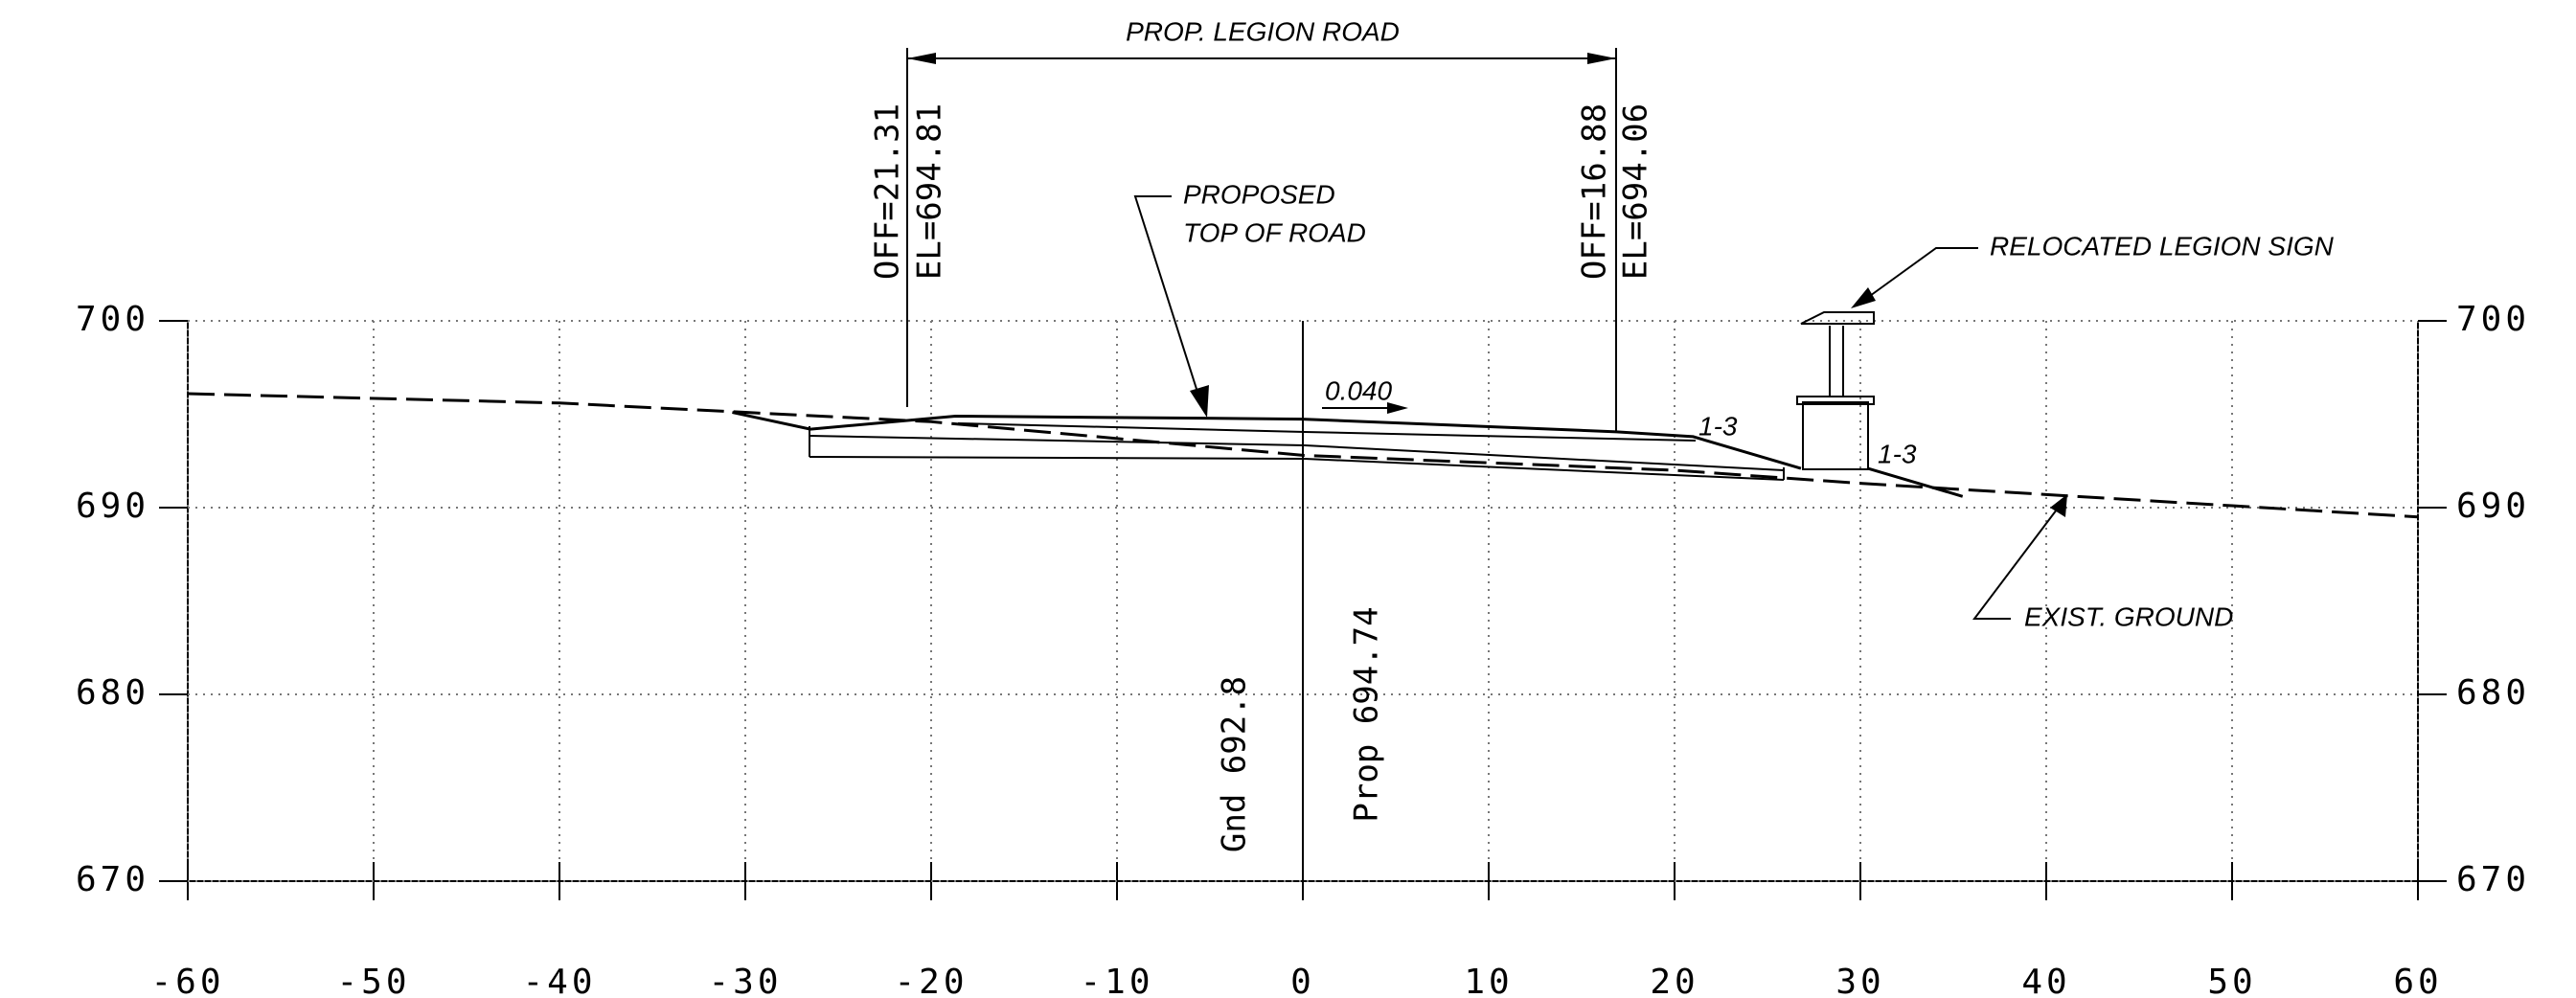 The width and height of the screenshot is (2576, 998). What do you see at coordinates (2232, 981) in the screenshot?
I see `x-tick-label: 50` at bounding box center [2232, 981].